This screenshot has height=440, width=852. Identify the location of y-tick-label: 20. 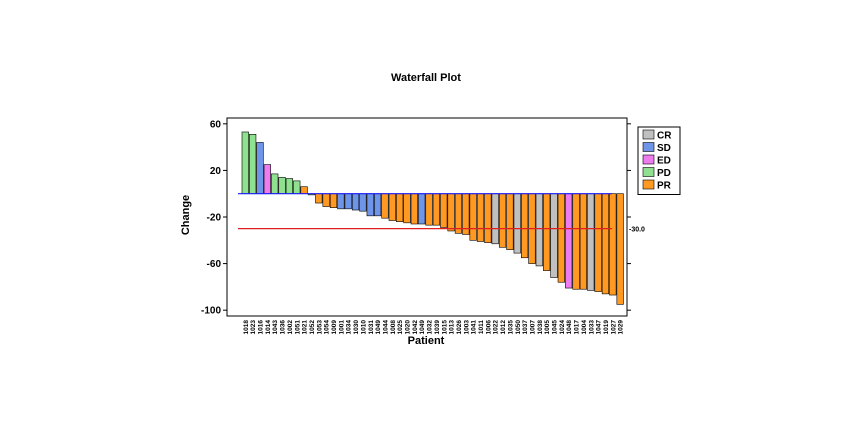
(216, 171).